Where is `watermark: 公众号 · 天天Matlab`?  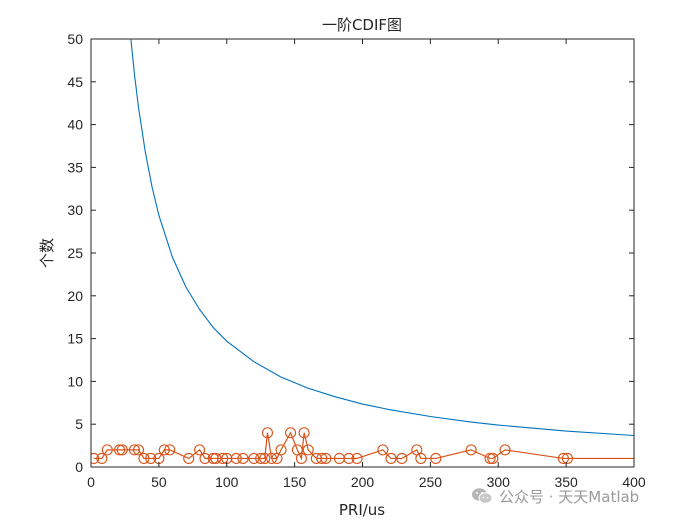
watermark: 公众号 · 天天Matlab is located at coordinates (578, 496).